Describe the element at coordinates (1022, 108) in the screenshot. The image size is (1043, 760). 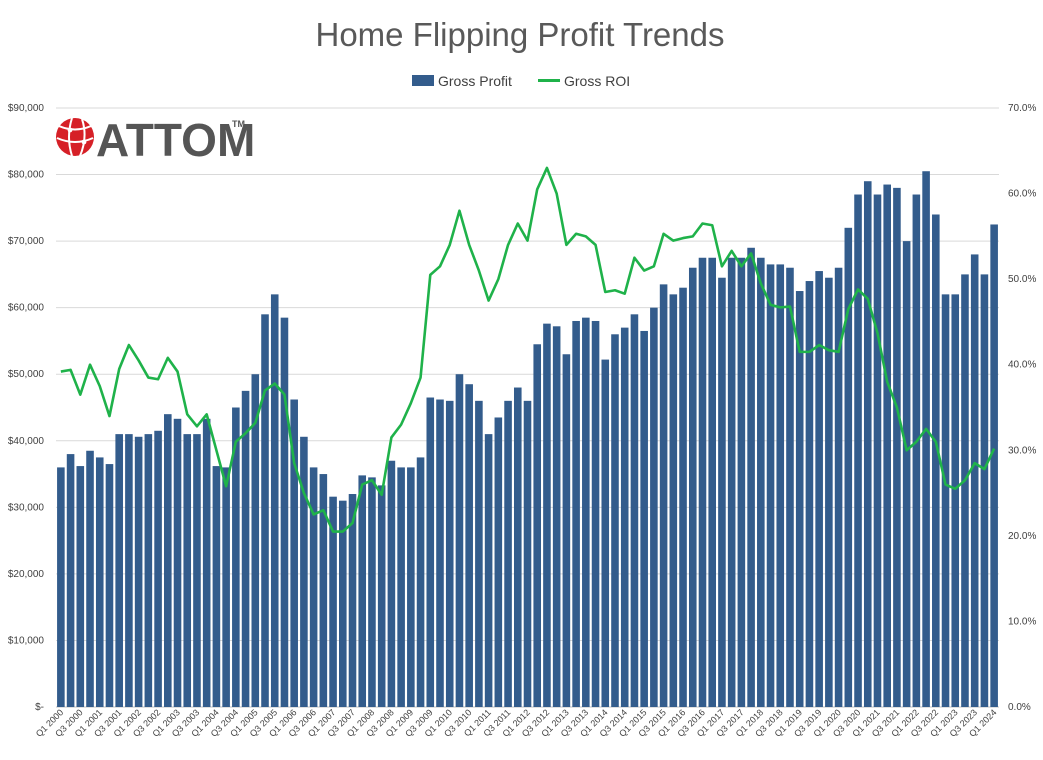
I see `right-axis-tick-label: 70.0%` at that location.